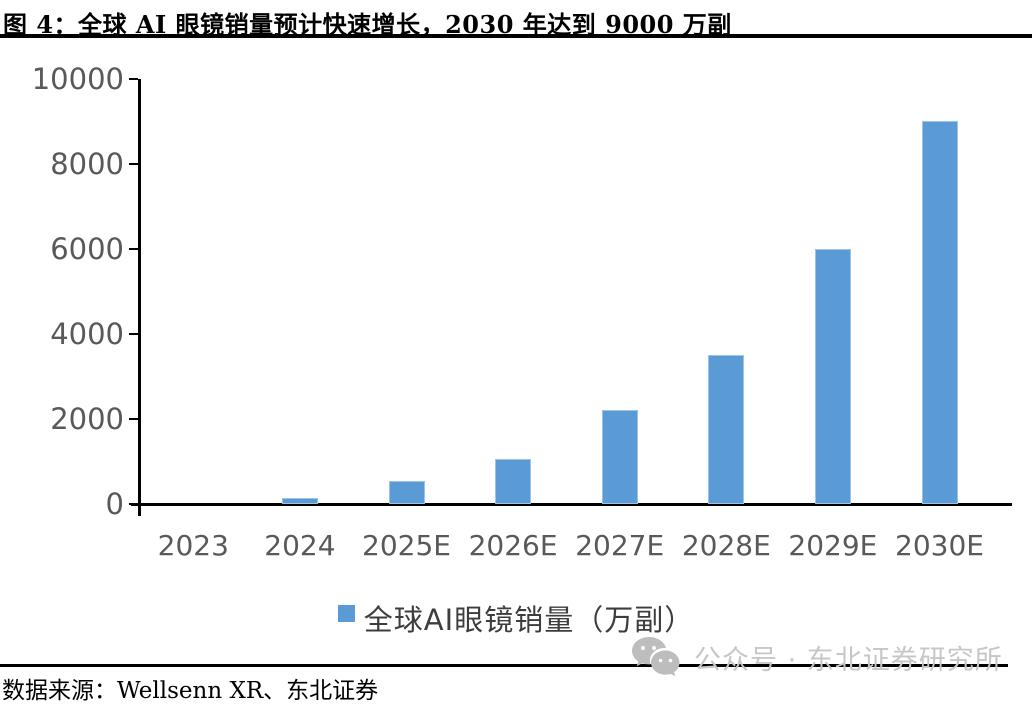 The image size is (1032, 705). I want to click on y-tick-label: 10000, so click(77, 79).